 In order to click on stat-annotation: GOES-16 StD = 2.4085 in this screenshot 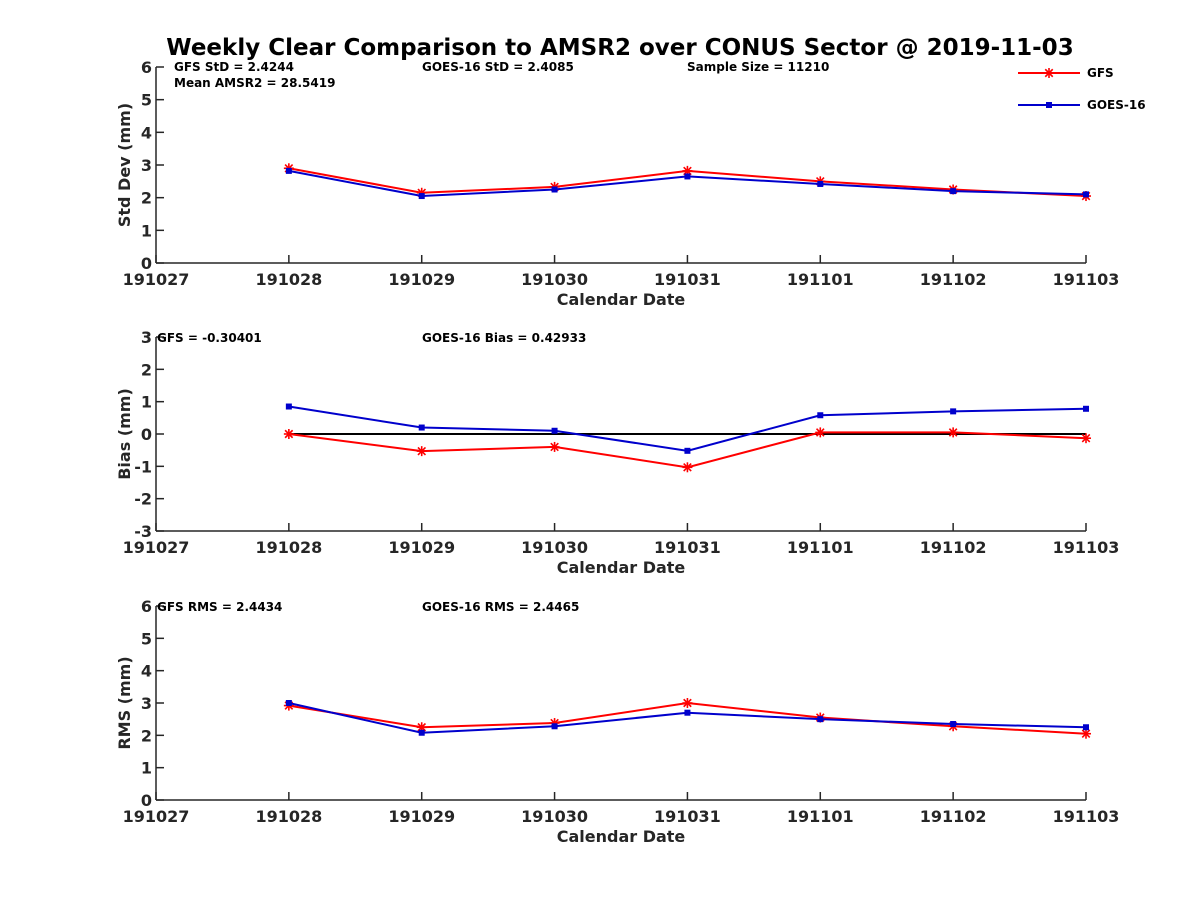, I will do `click(498, 67)`.